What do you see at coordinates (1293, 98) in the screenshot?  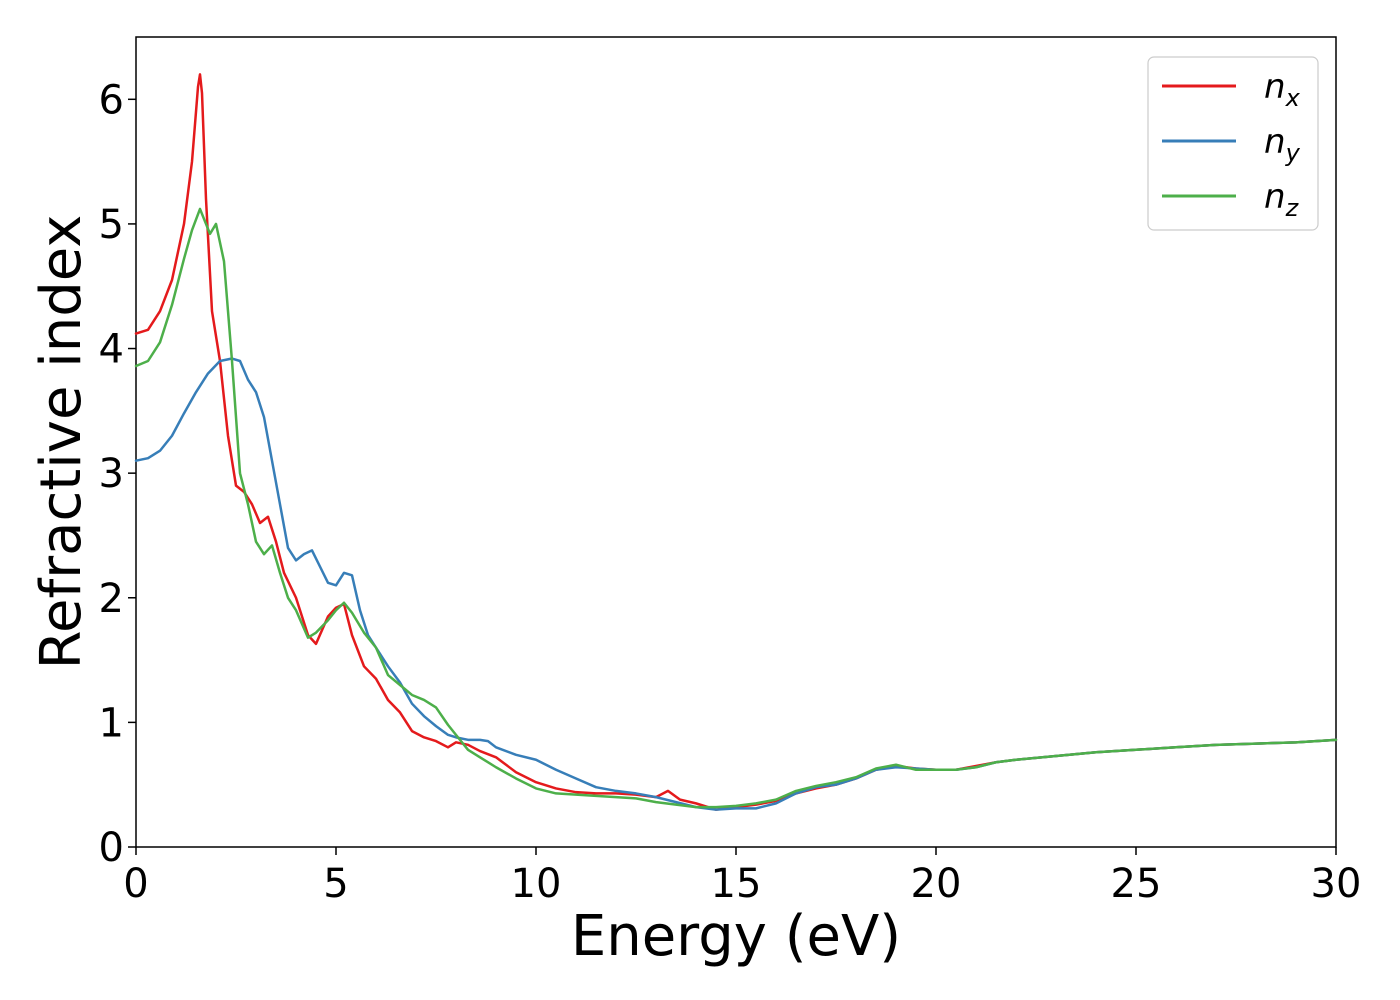 I see `legend-label-subscript: x` at bounding box center [1293, 98].